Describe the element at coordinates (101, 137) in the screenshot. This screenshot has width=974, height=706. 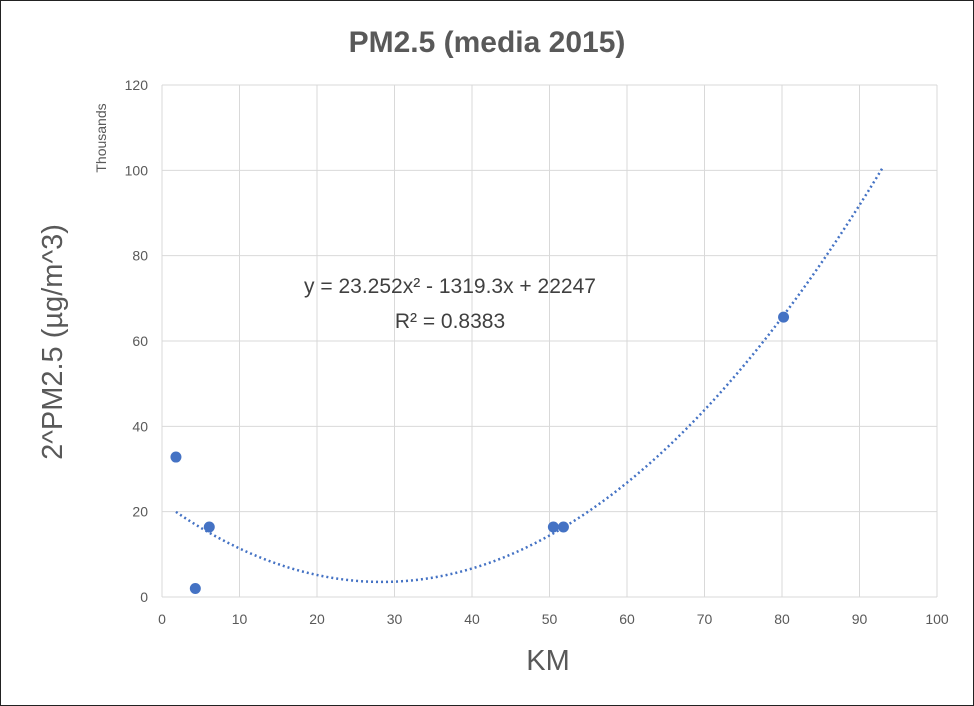
I see `y-units-label: Thousands` at that location.